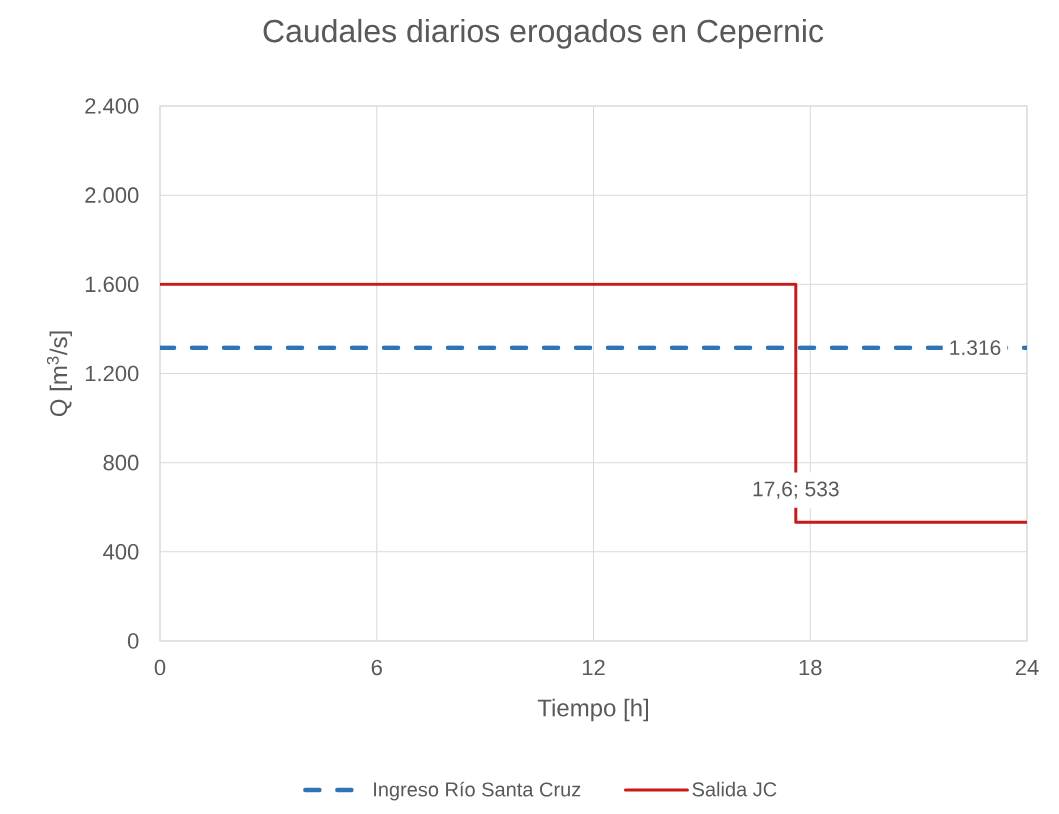 This screenshot has height=814, width=1059. I want to click on y-tick-label: 2.000, so click(112, 195).